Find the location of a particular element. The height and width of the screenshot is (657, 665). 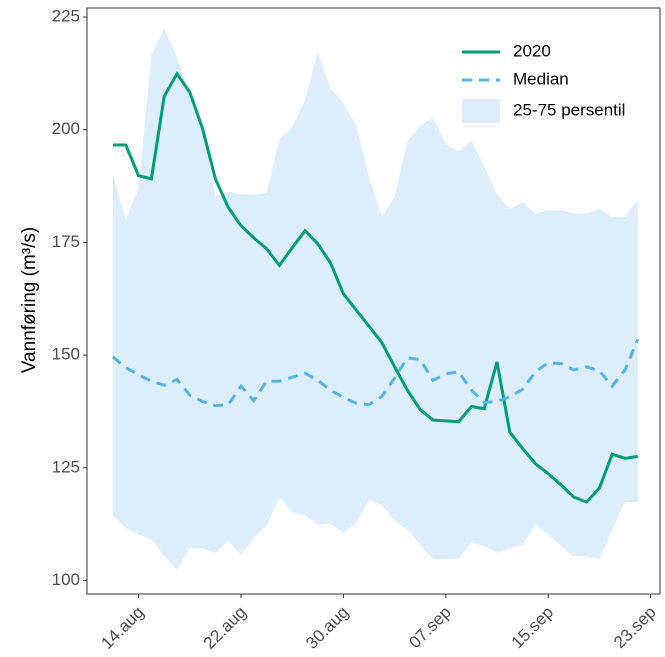

line is located at coordinates (376, 373).